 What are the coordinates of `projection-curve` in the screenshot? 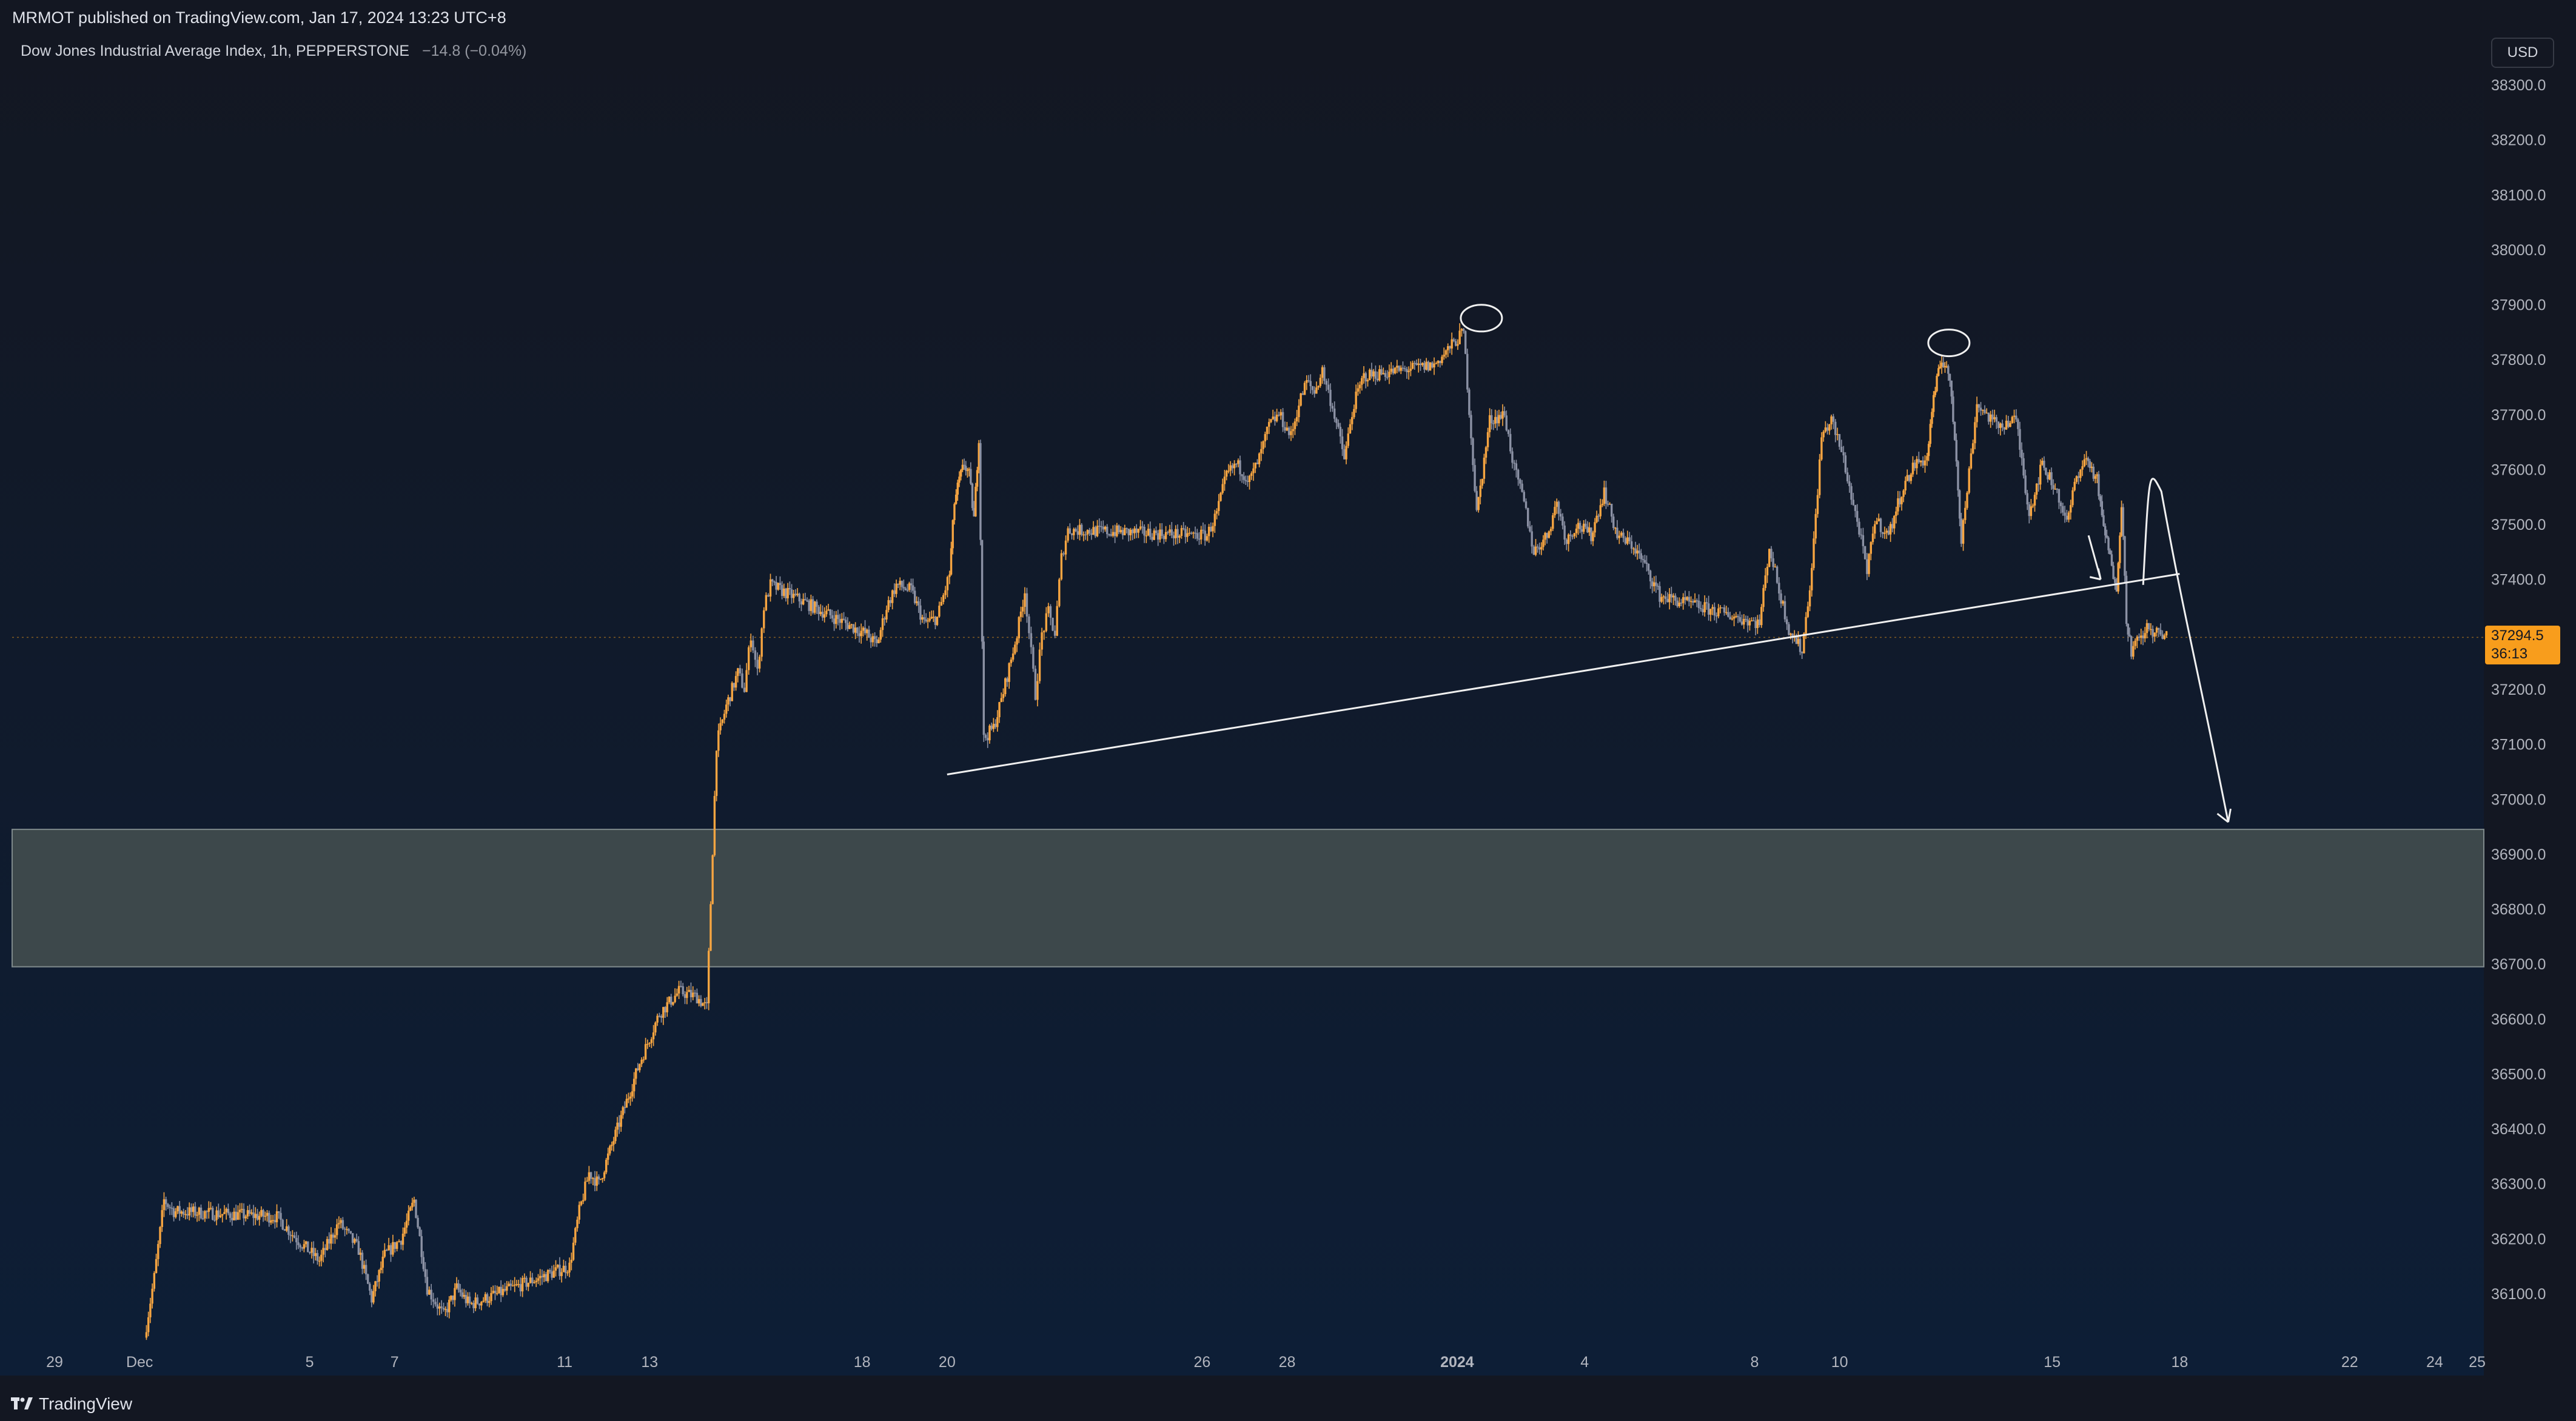 It's located at (2185, 651).